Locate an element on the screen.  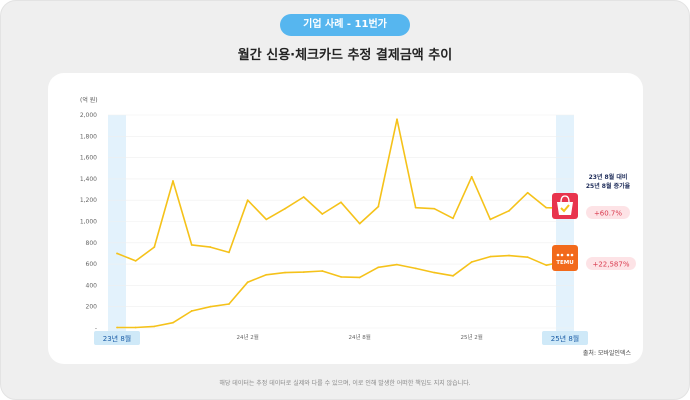
case-badge: 기업 사례 - 11번가 is located at coordinates (345, 25).